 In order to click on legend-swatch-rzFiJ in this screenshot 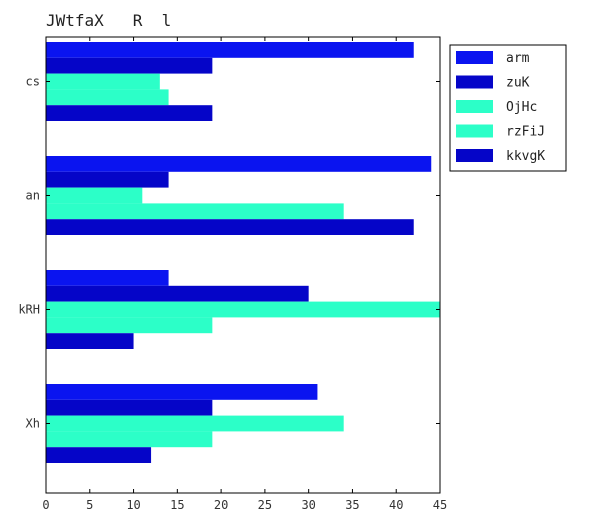, I will do `click(474, 131)`.